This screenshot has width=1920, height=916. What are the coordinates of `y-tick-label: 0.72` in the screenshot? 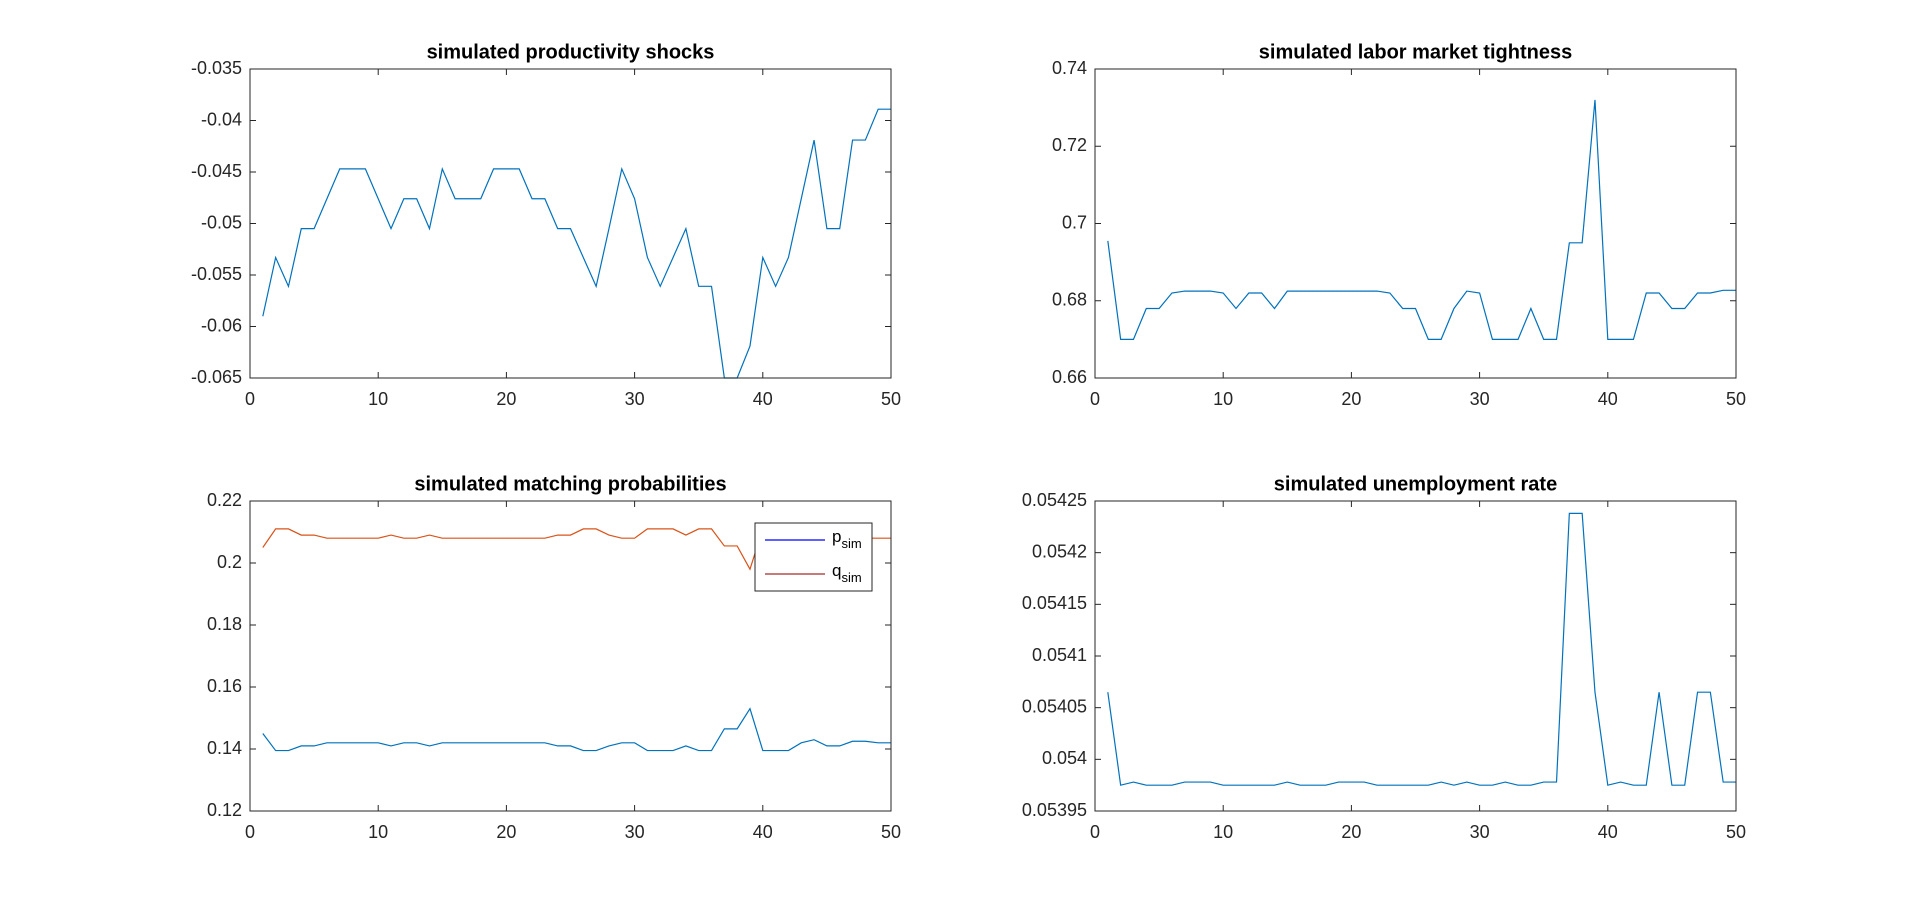 It's located at (1069, 145).